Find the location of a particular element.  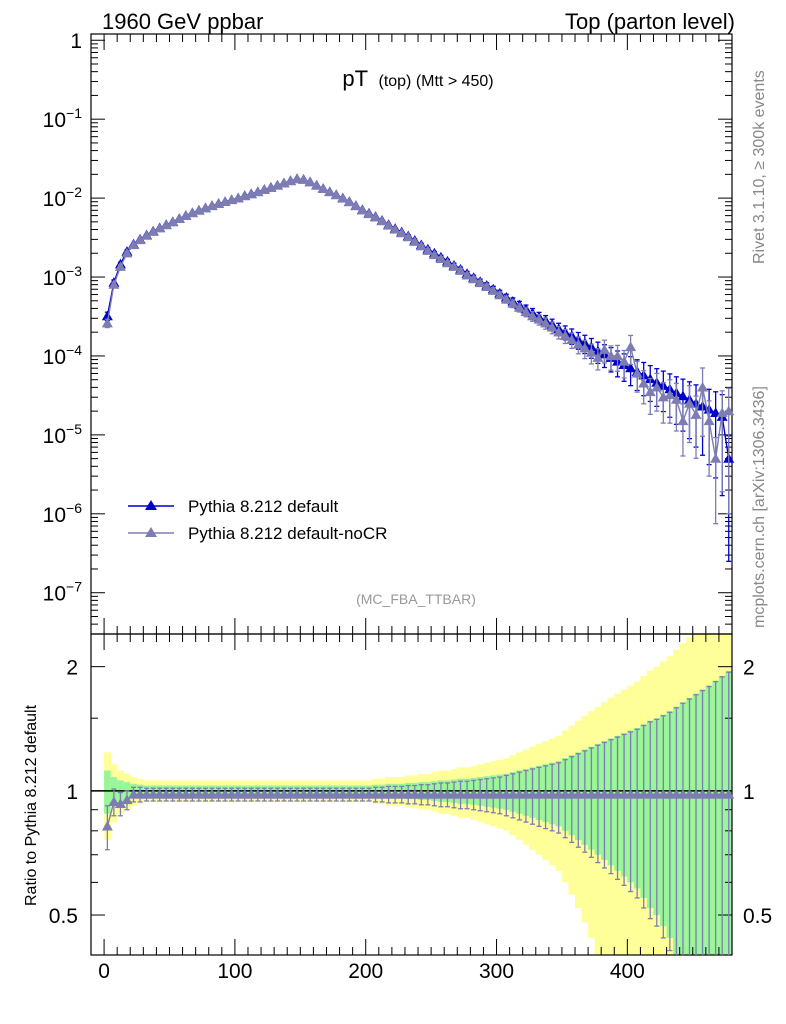

y-tick-label: 10⁻⁵ is located at coordinates (63, 434).